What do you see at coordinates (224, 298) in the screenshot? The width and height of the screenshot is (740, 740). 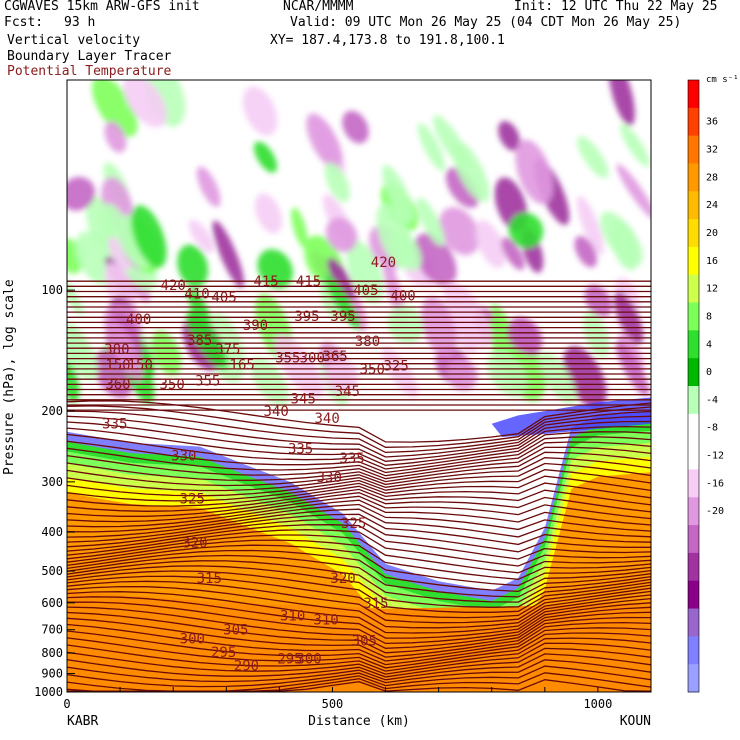 I see `theta-label: 405` at bounding box center [224, 298].